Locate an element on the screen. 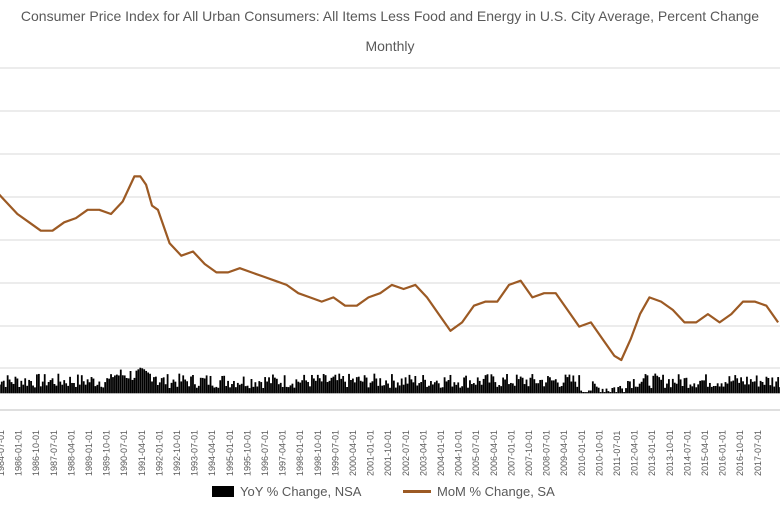  chart-subtitle: Monthly is located at coordinates (390, 46).